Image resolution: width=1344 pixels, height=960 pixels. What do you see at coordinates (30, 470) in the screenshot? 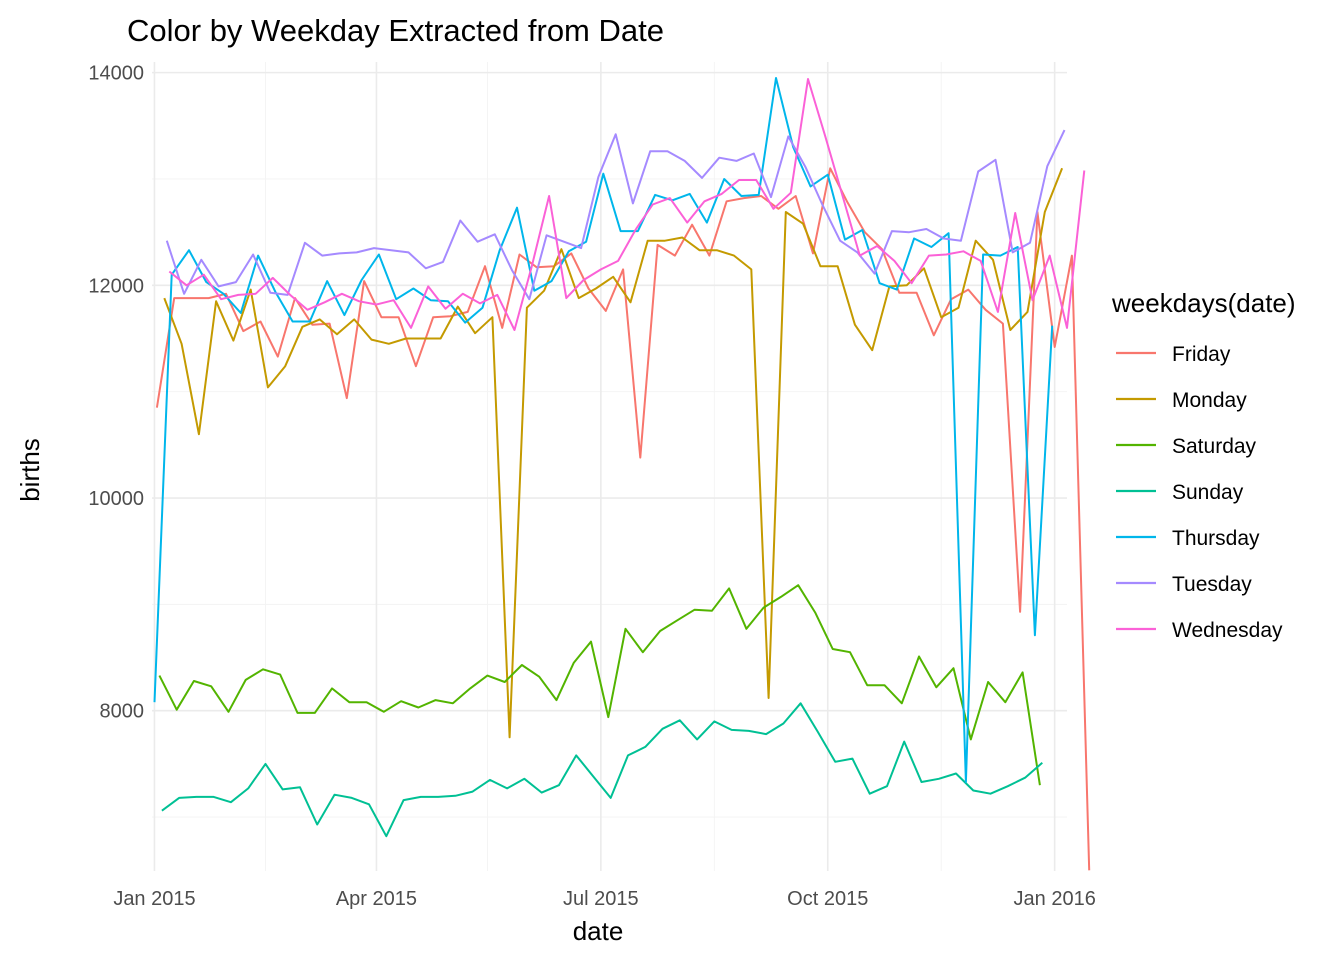
I see `y-axis-label: births` at bounding box center [30, 470].